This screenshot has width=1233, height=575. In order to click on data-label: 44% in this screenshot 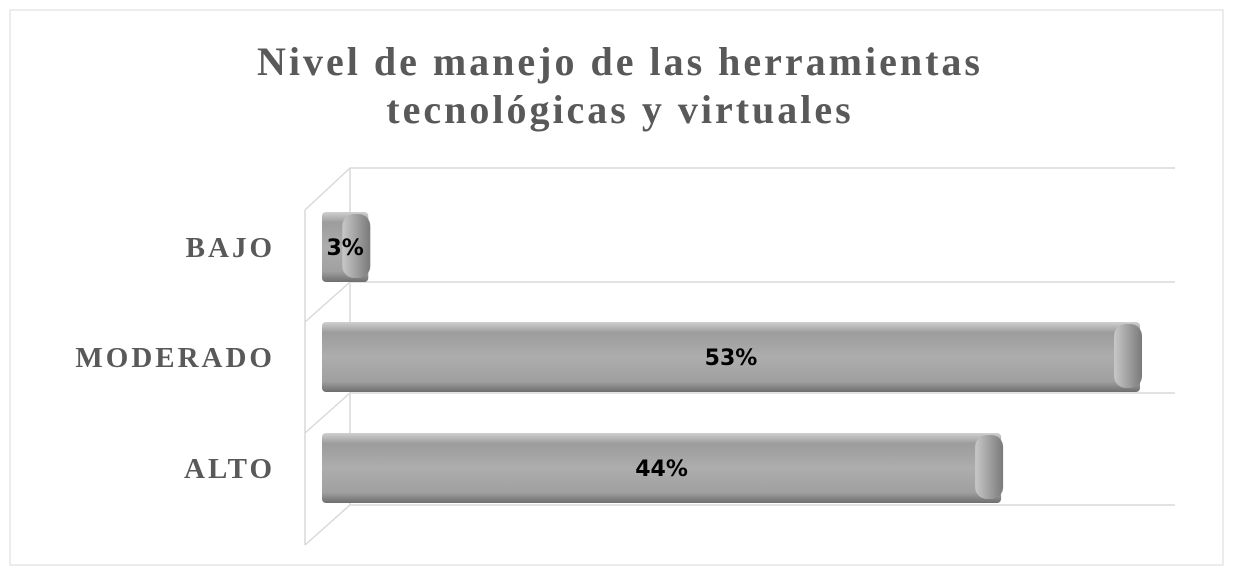, I will do `click(661, 469)`.